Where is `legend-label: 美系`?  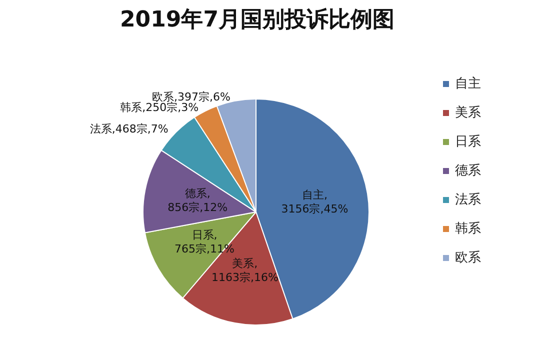 legend-label: 美系 is located at coordinates (468, 112).